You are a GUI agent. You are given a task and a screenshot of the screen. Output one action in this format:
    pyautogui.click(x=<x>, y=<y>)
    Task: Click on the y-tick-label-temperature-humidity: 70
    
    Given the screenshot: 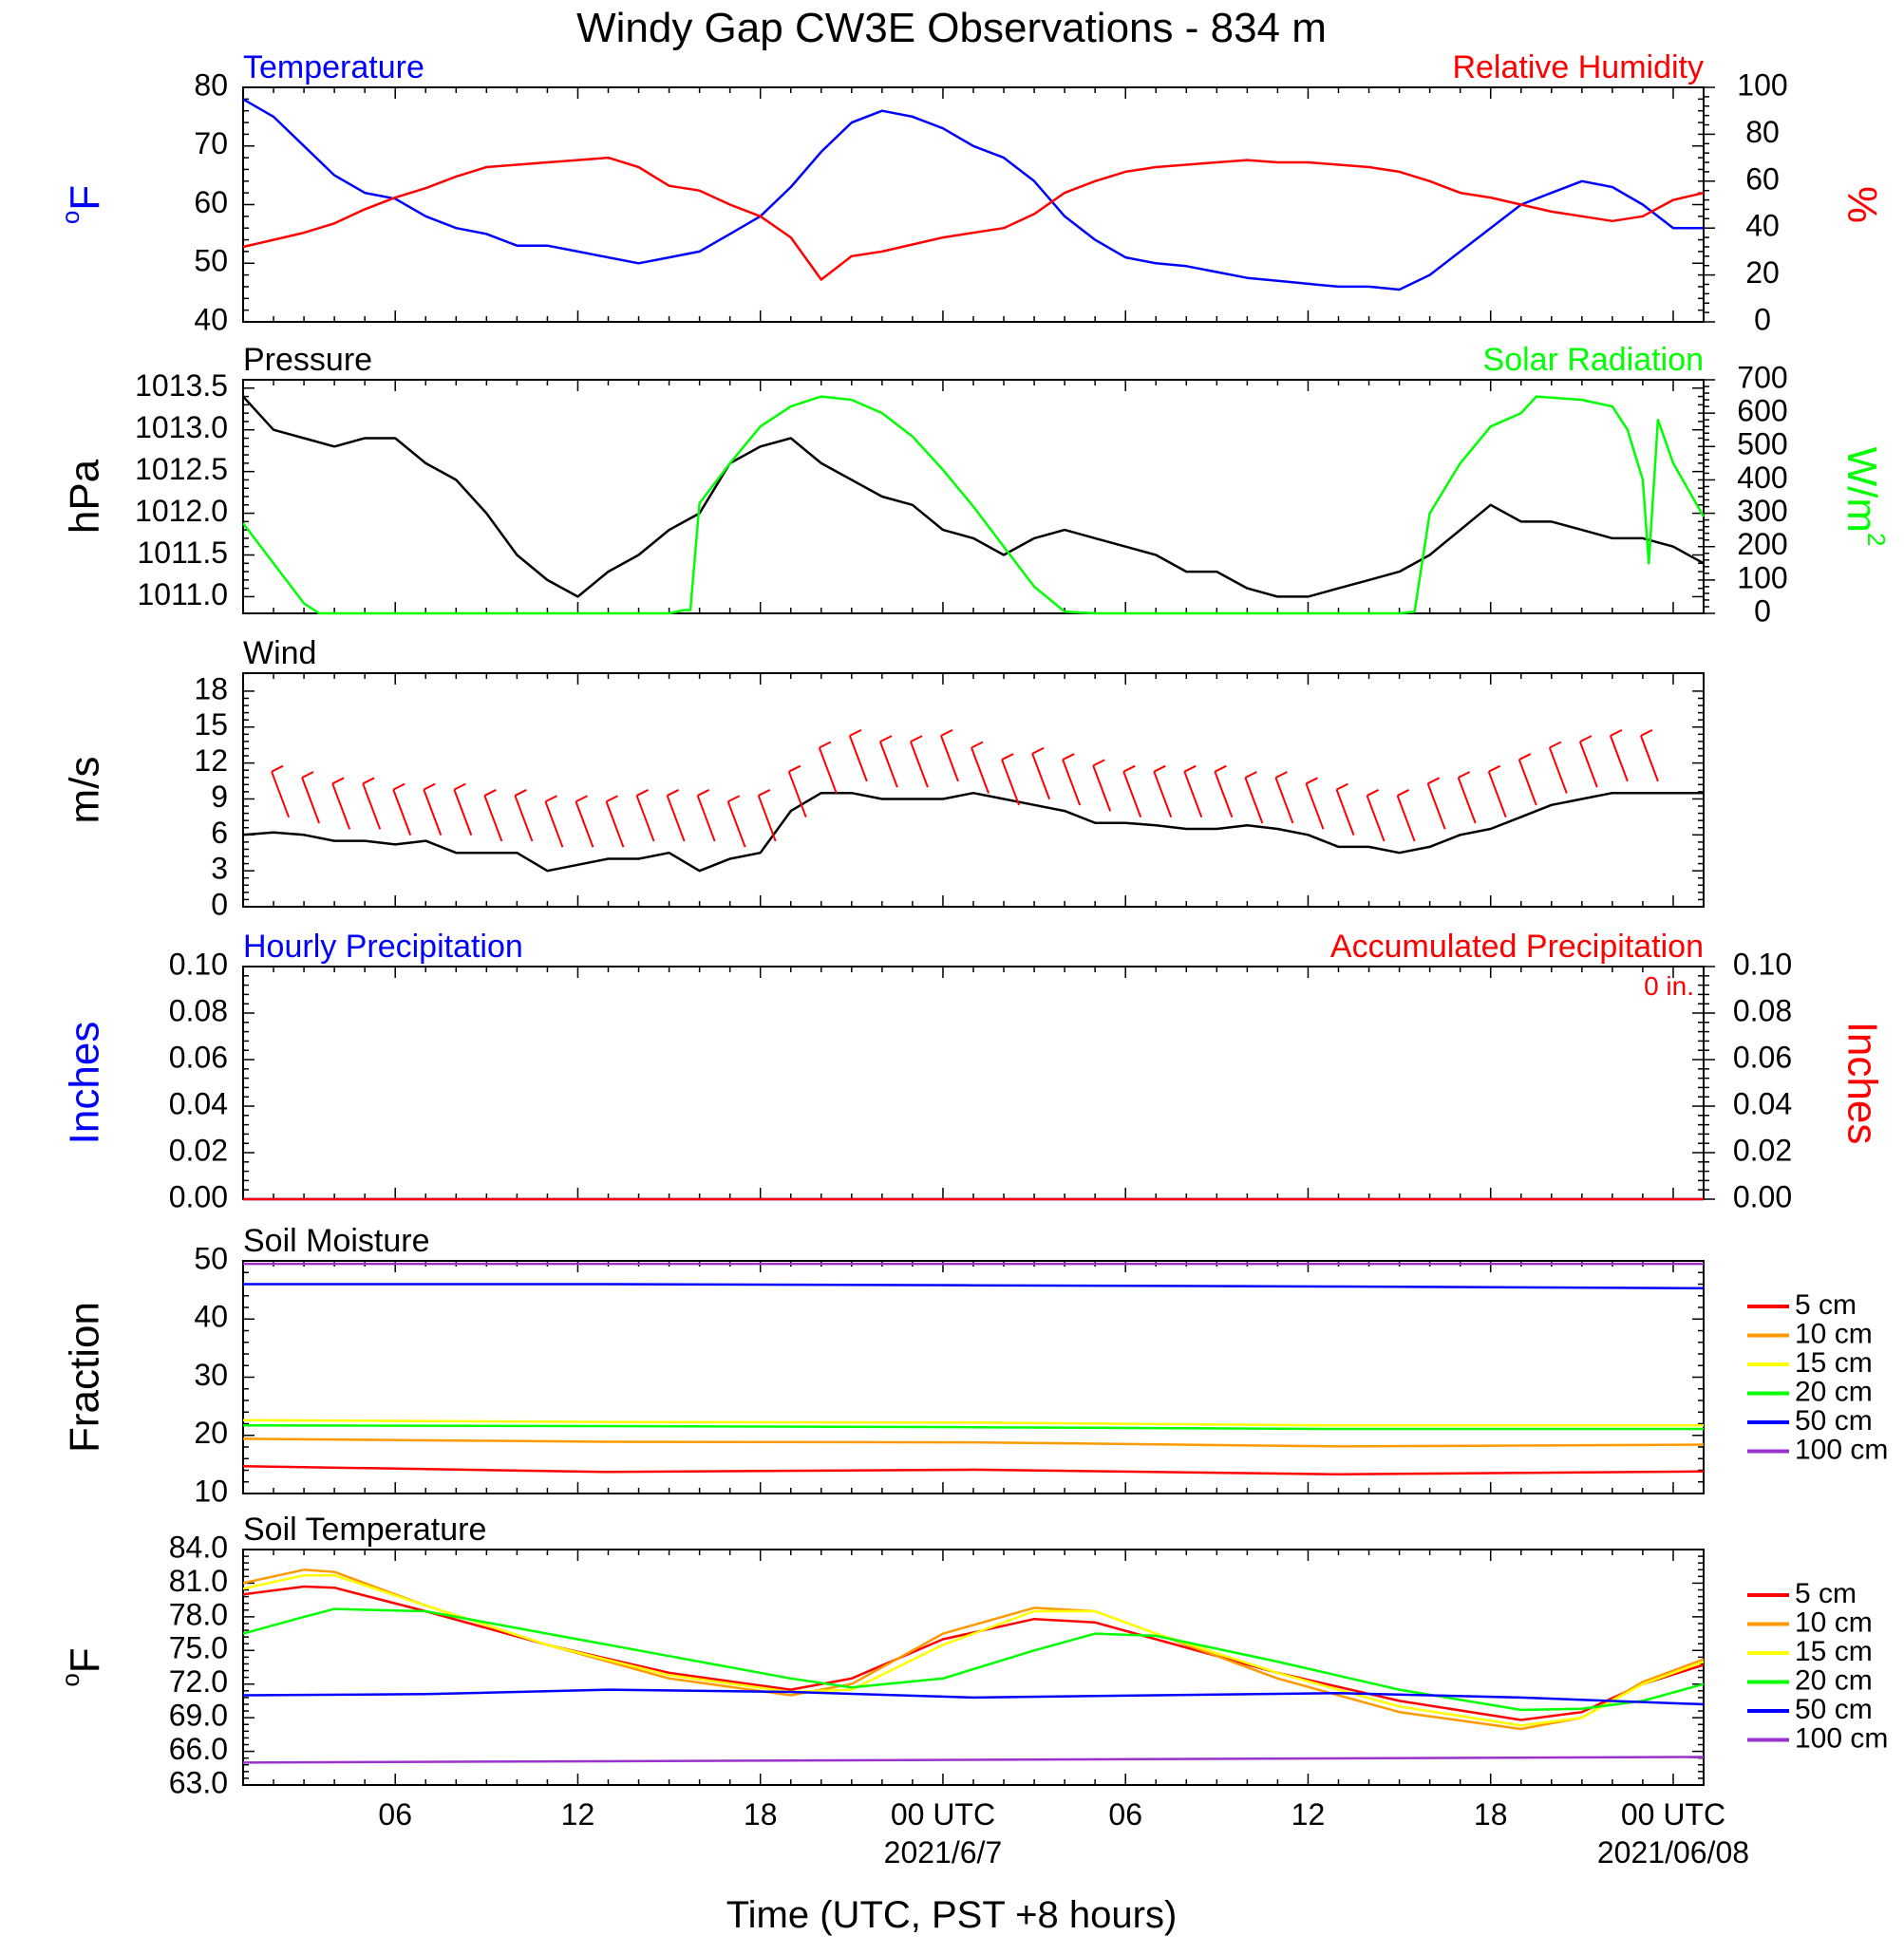 What is the action you would take?
    pyautogui.click(x=211, y=143)
    